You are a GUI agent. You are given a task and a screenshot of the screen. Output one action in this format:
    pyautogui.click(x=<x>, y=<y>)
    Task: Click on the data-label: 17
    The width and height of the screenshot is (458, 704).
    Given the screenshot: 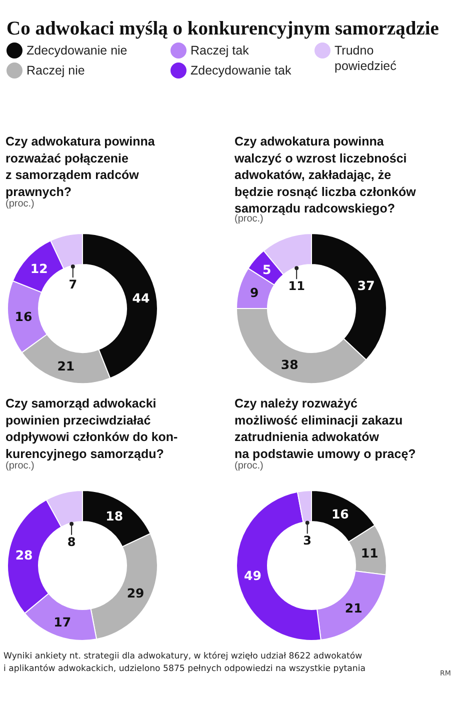 What is the action you would take?
    pyautogui.click(x=63, y=622)
    